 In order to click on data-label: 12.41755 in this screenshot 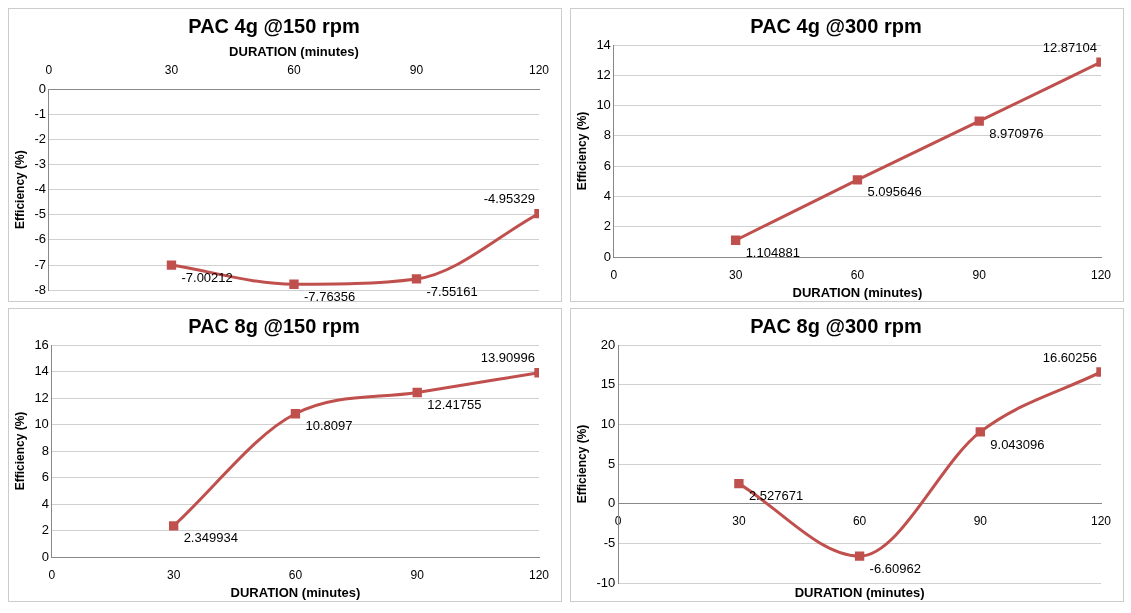, I will do `click(454, 405)`.